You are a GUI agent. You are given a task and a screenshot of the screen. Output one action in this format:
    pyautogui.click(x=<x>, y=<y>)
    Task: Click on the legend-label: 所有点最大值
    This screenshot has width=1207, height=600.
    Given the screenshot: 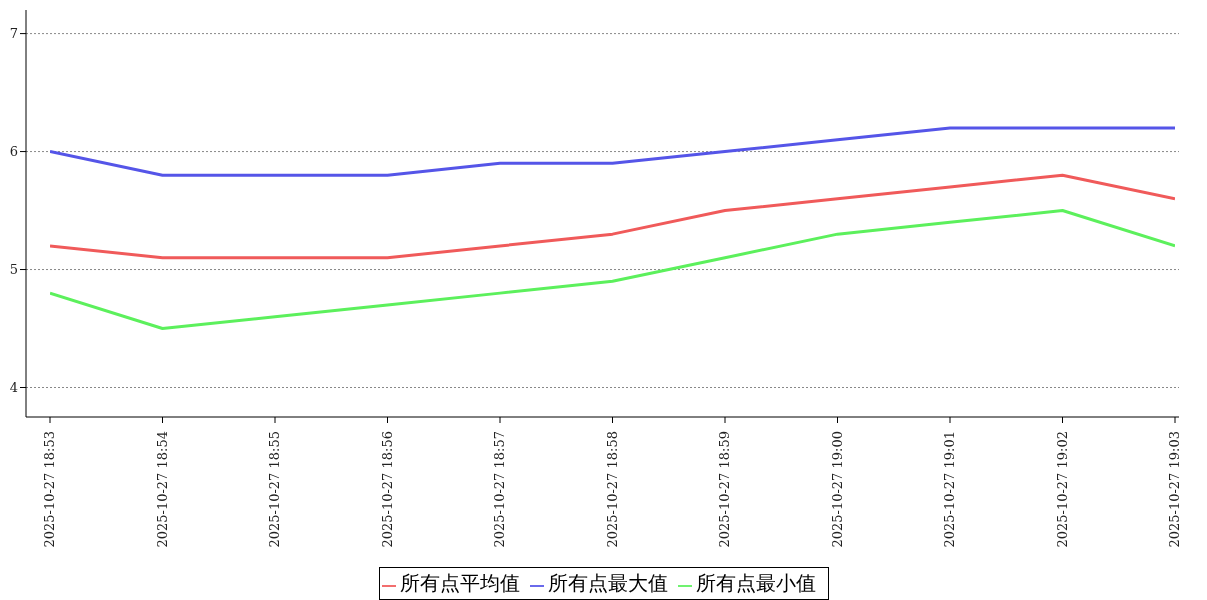 What is the action you would take?
    pyautogui.click(x=607, y=583)
    